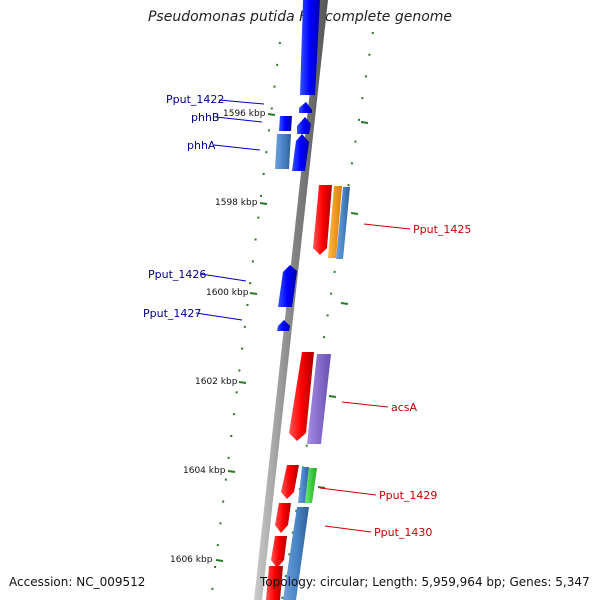 The image size is (600, 600). What do you see at coordinates (177, 274) in the screenshot?
I see `label-pput-1426: Pput_1426` at bounding box center [177, 274].